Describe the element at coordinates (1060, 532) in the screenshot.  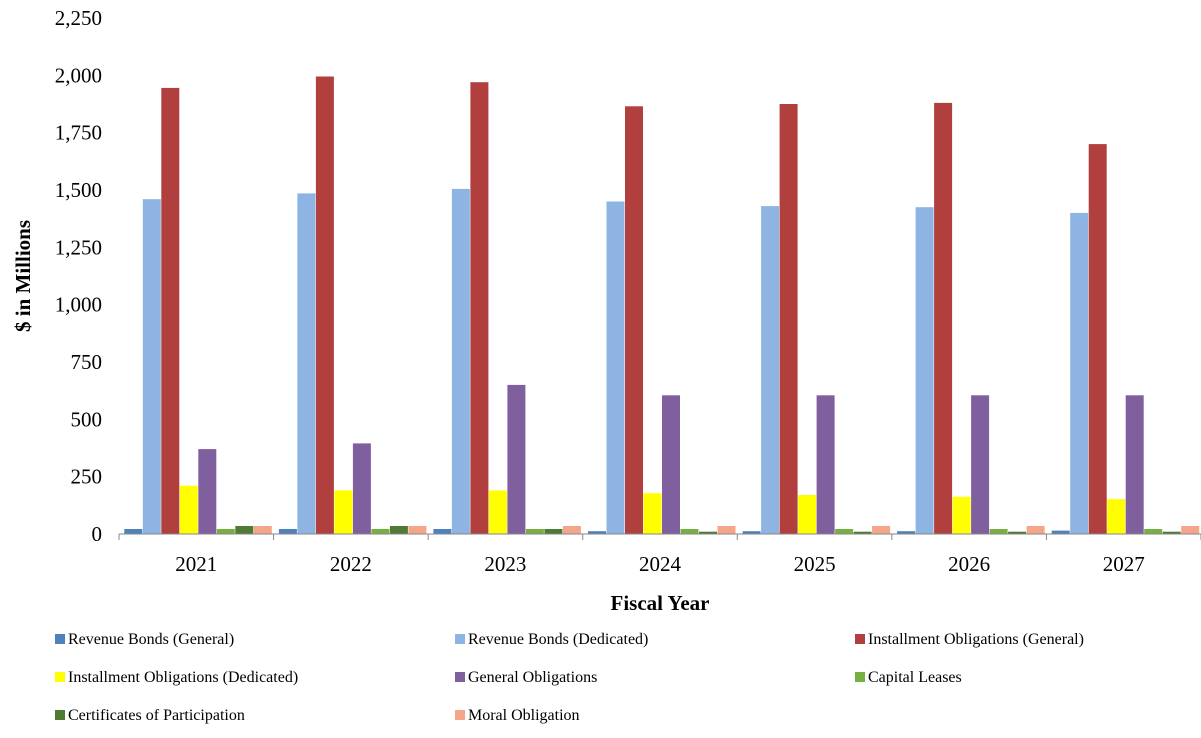
I see `bar-revenue-bonds-general-2027` at that location.